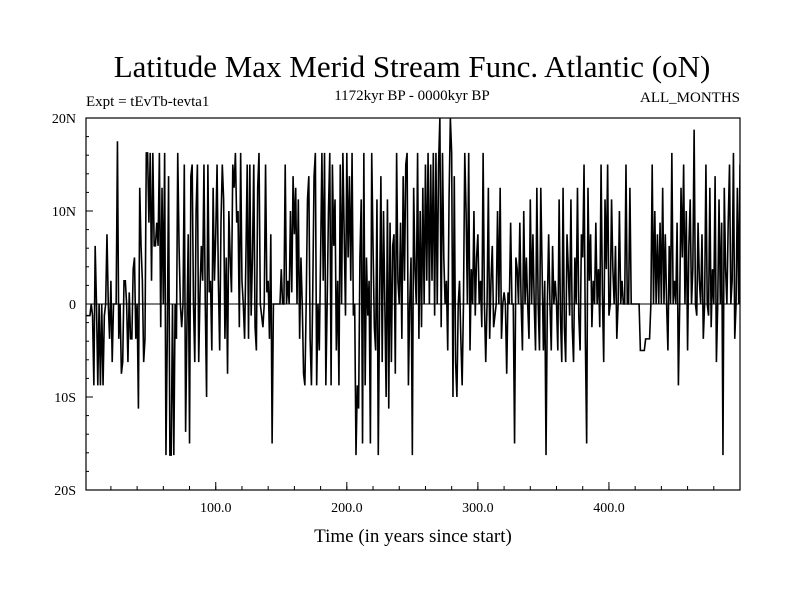 The width and height of the screenshot is (800, 600). I want to click on y-tick-label: 10N, so click(64, 212).